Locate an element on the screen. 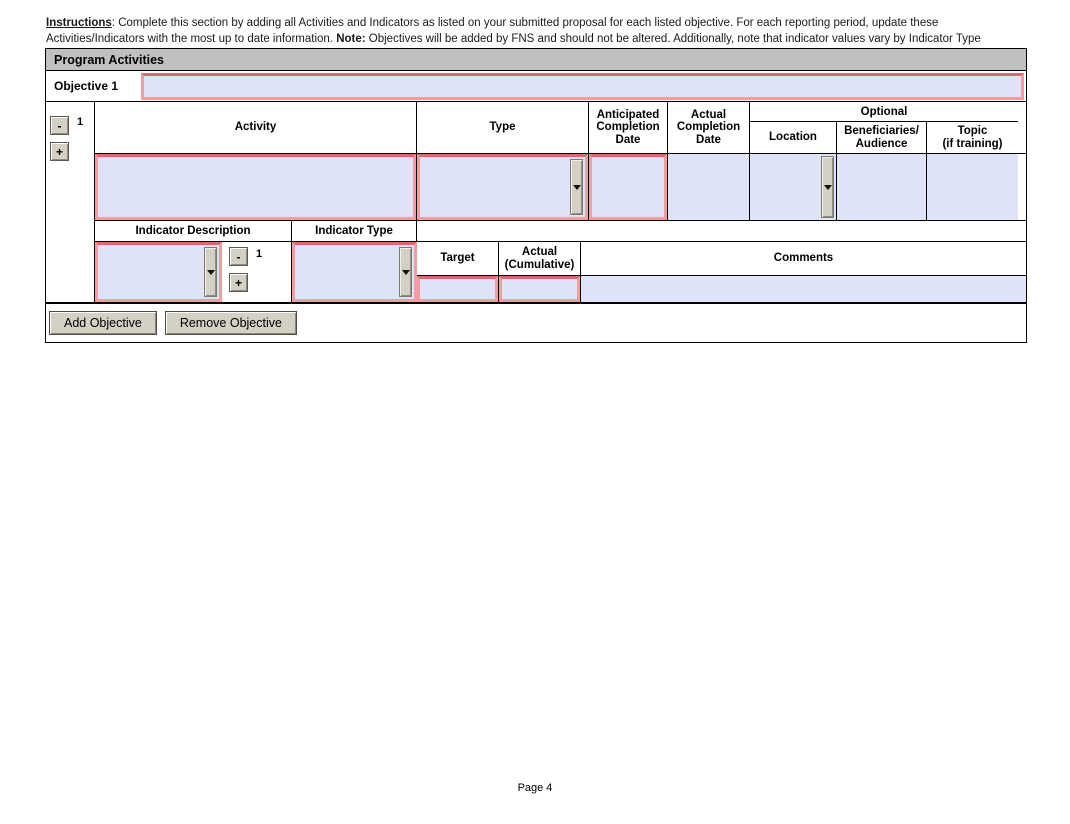 Image resolution: width=1070 pixels, height=824 pixels. header-topic-line1: Topic is located at coordinates (972, 131).